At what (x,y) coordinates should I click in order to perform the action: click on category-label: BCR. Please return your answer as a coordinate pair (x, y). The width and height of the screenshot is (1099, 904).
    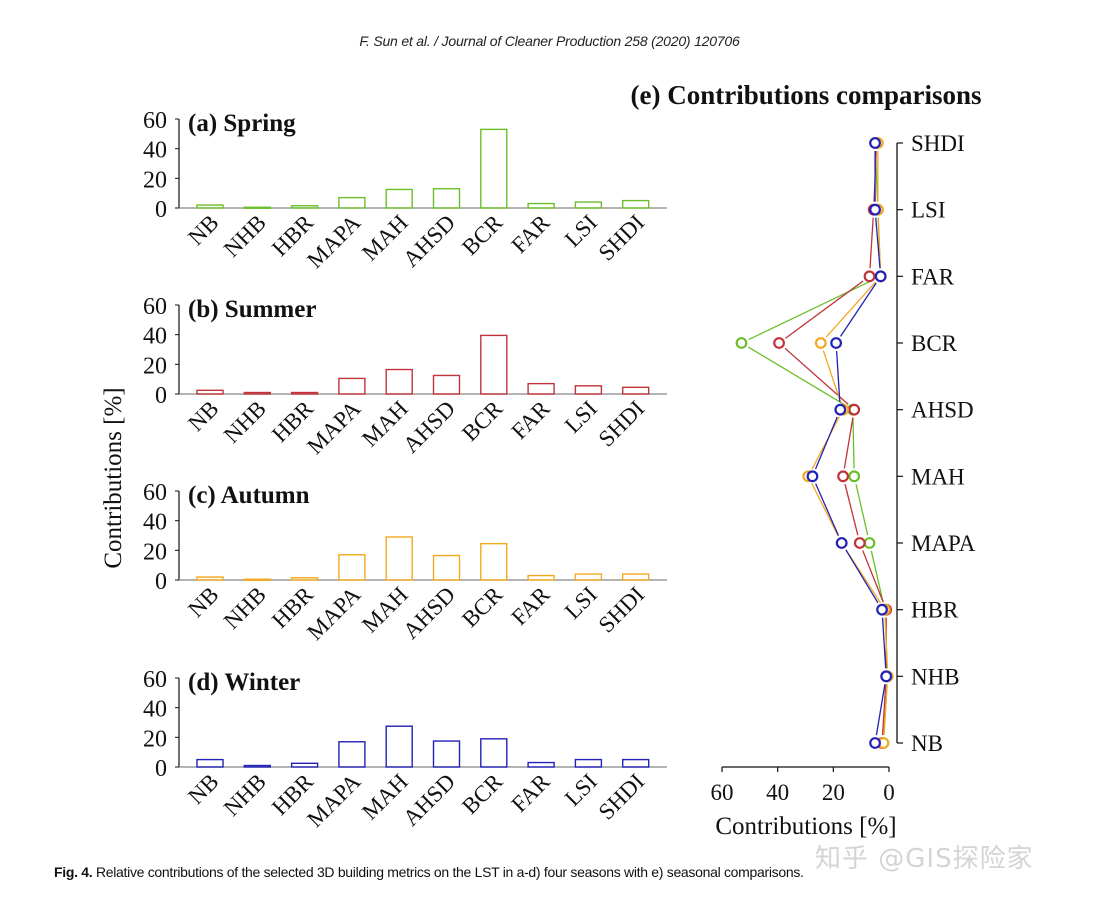
    Looking at the image, I should click on (934, 343).